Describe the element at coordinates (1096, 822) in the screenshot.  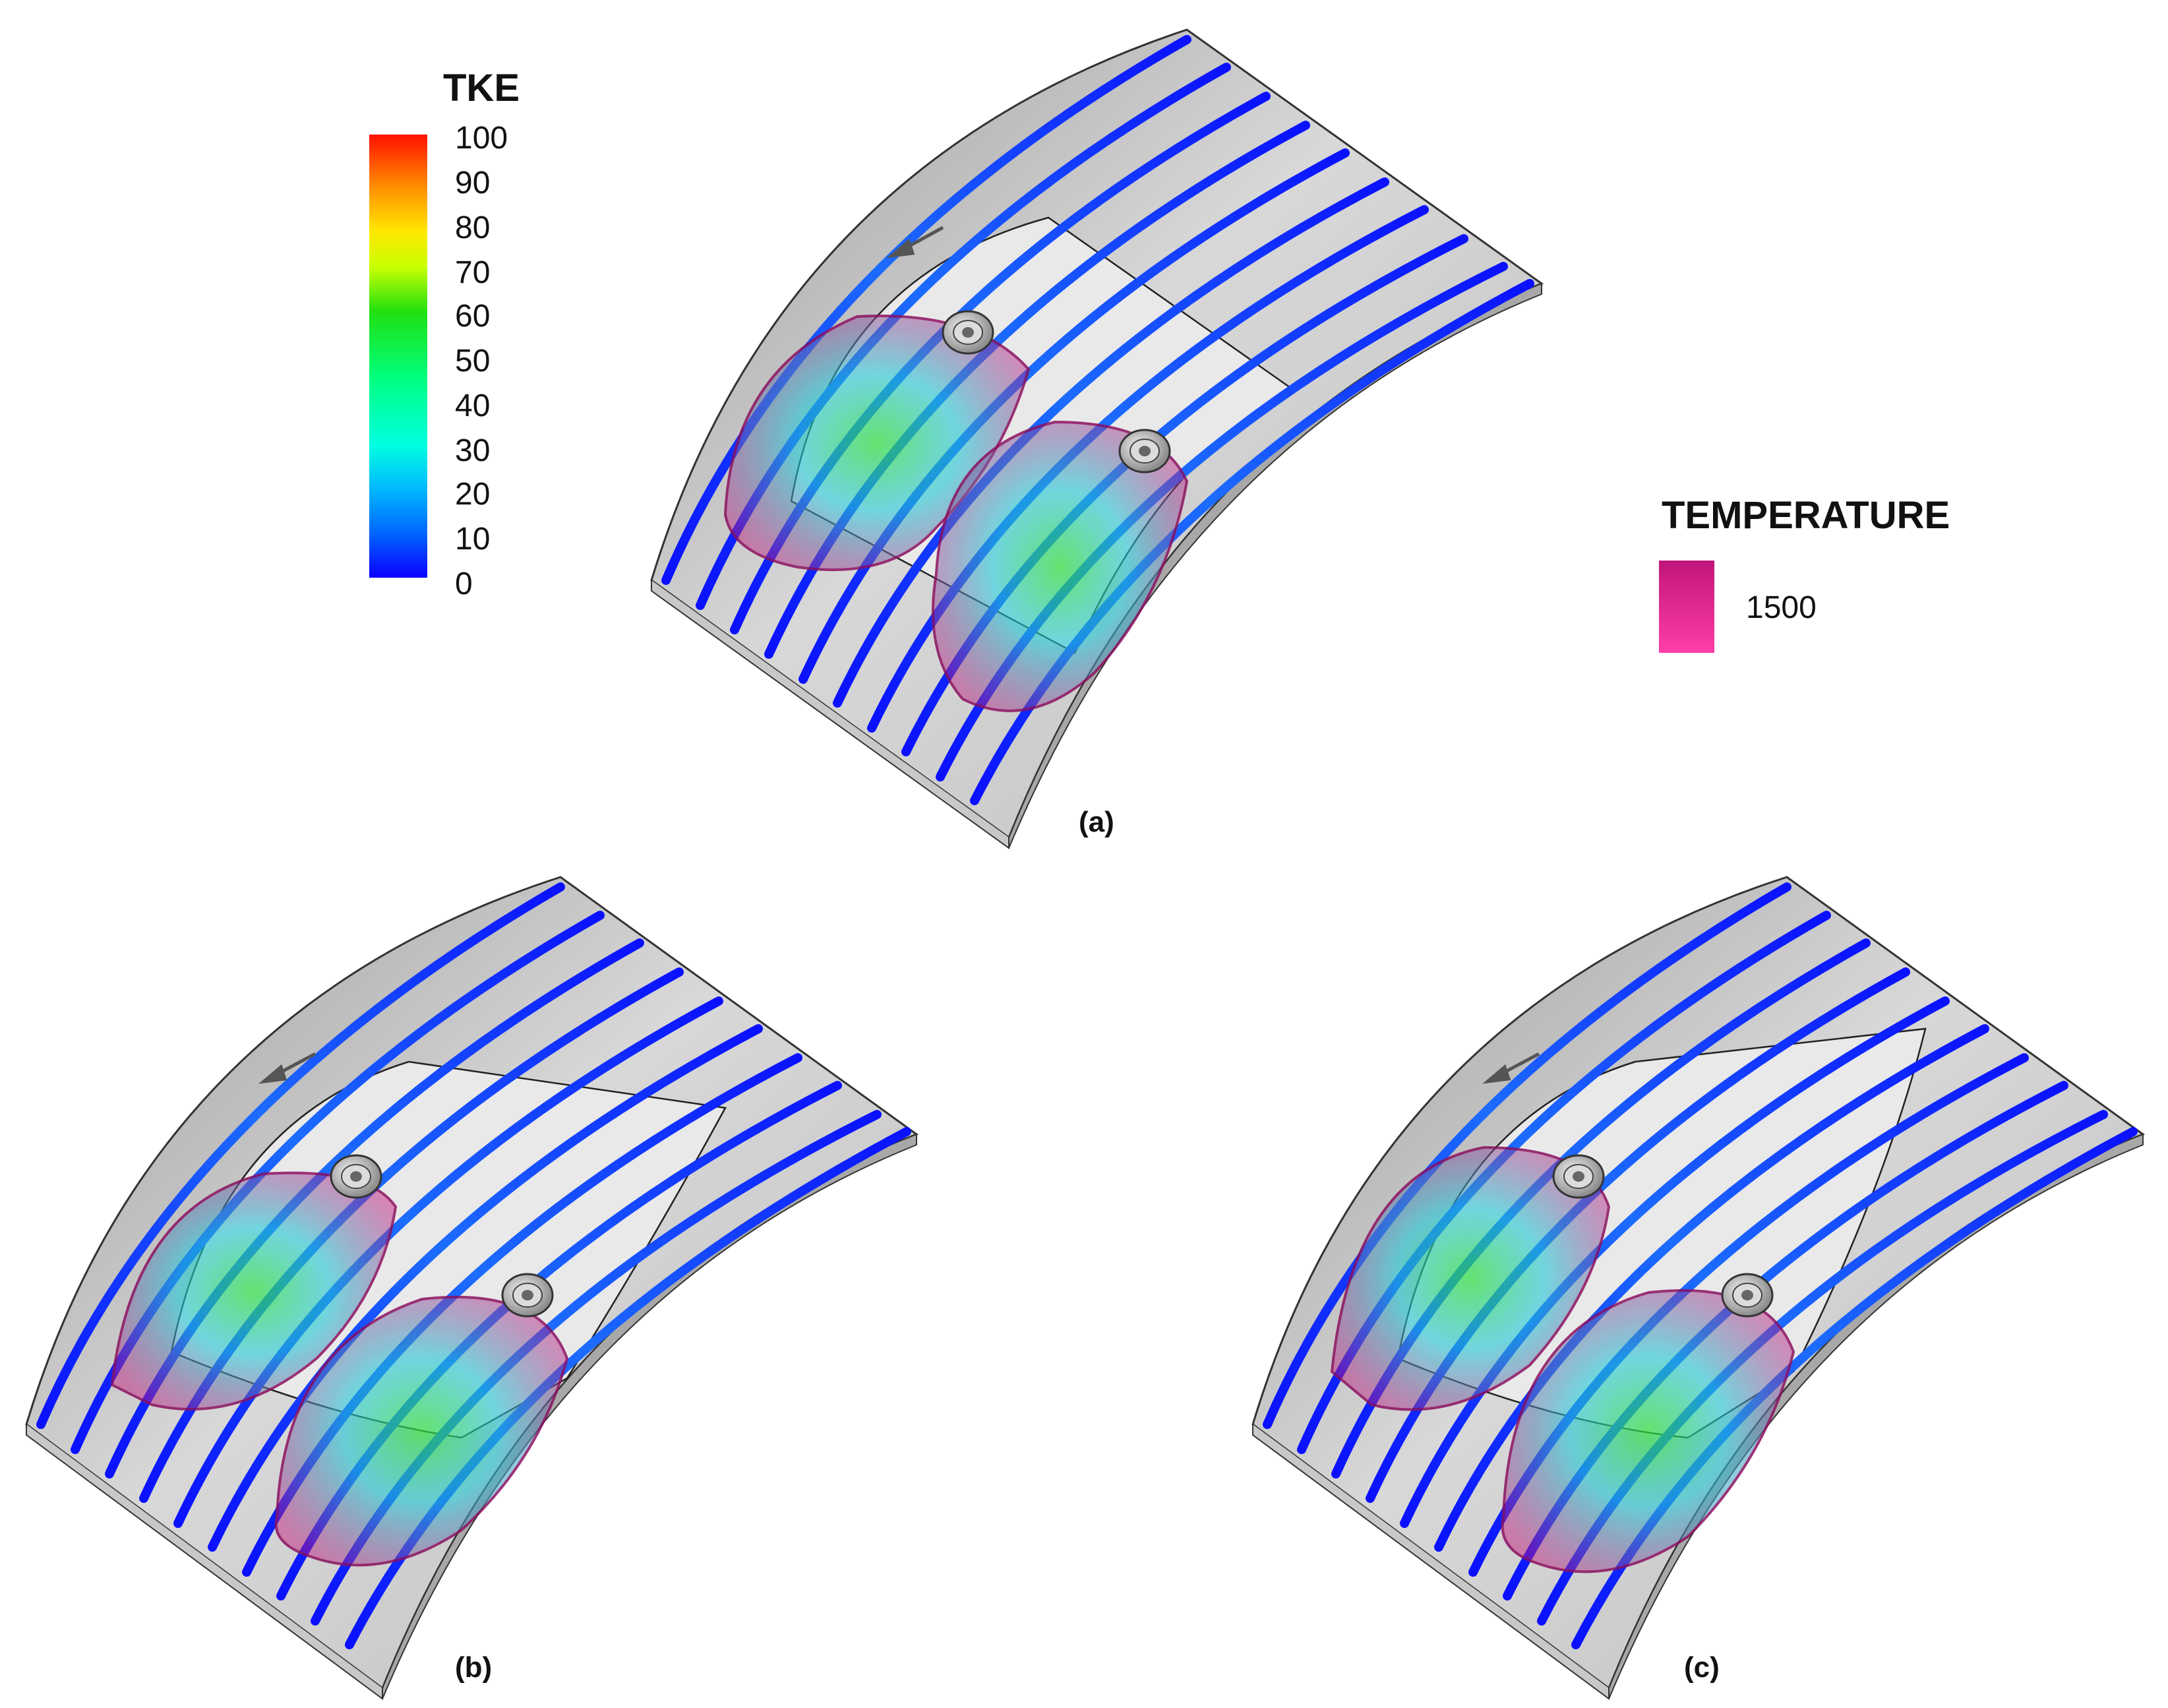
I see `panel-label-a: (a)` at that location.